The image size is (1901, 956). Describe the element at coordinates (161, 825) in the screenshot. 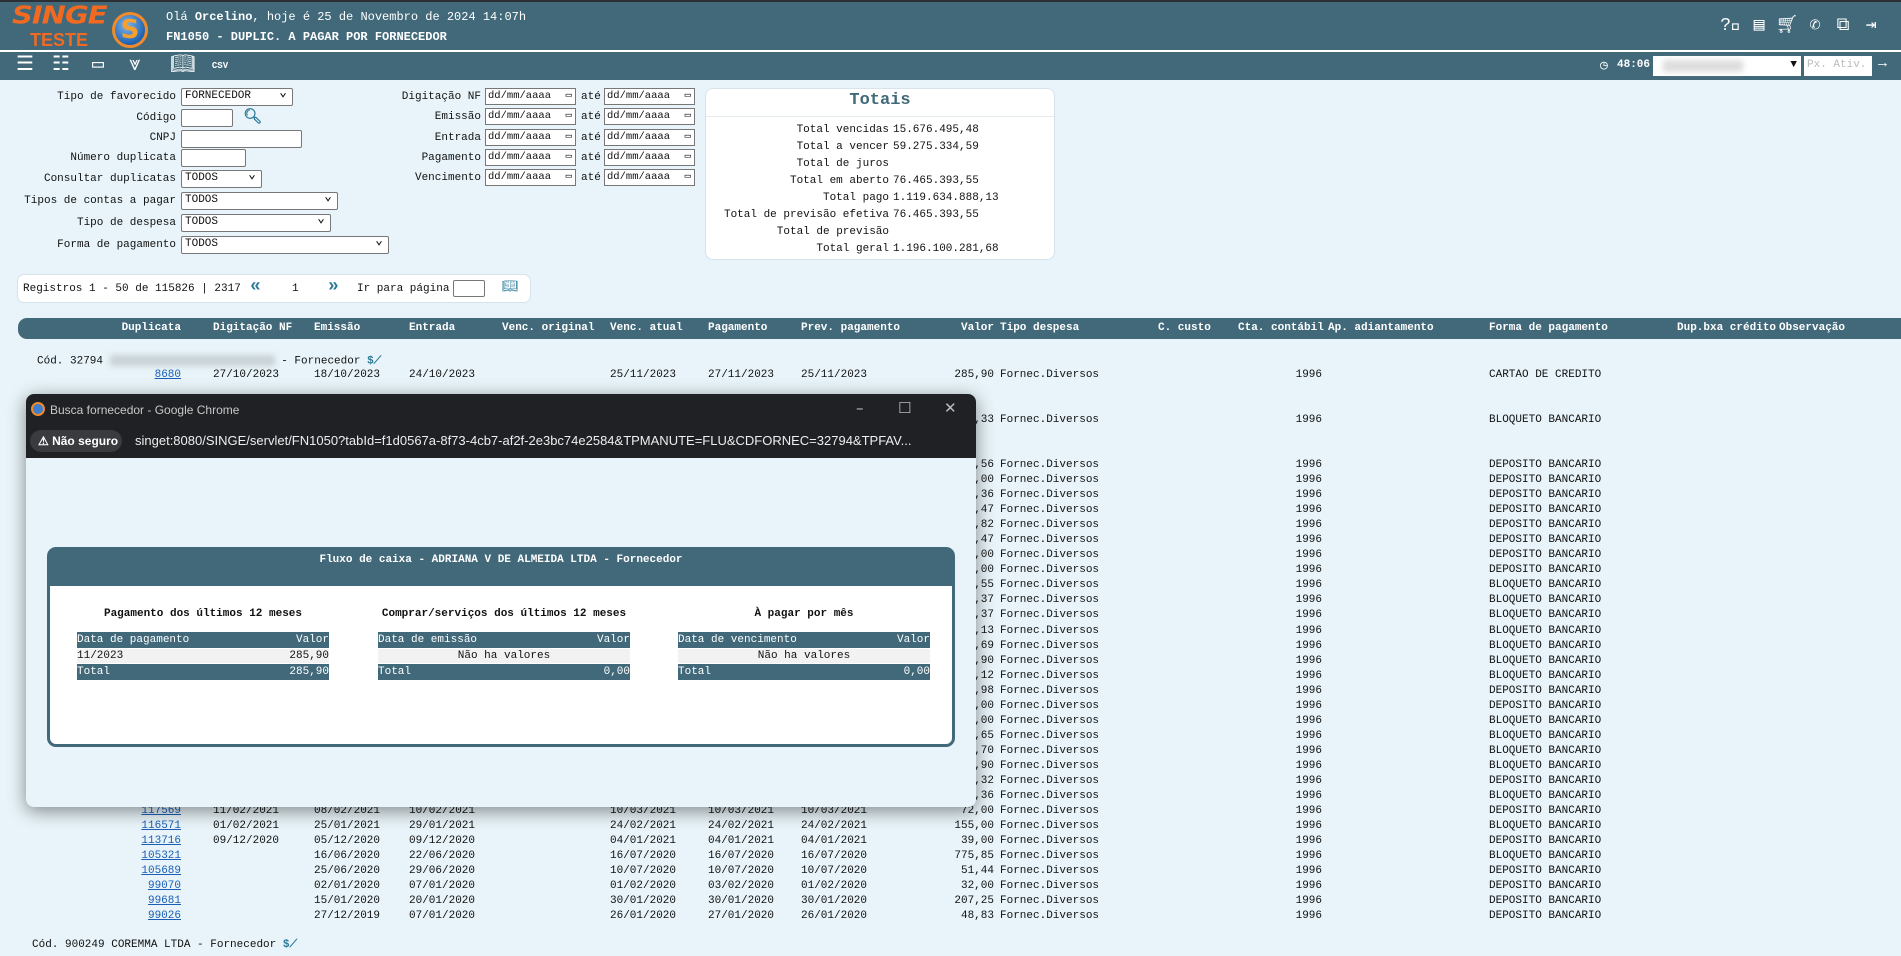

I see `duplicata-link: 116571` at that location.